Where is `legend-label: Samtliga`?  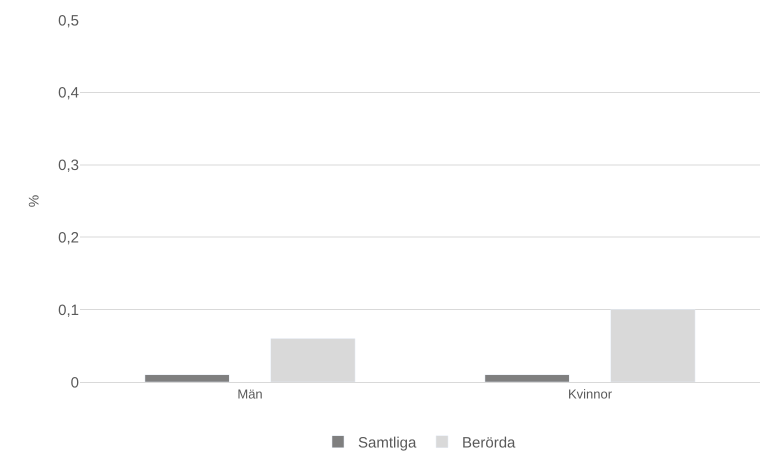 legend-label: Samtliga is located at coordinates (388, 443).